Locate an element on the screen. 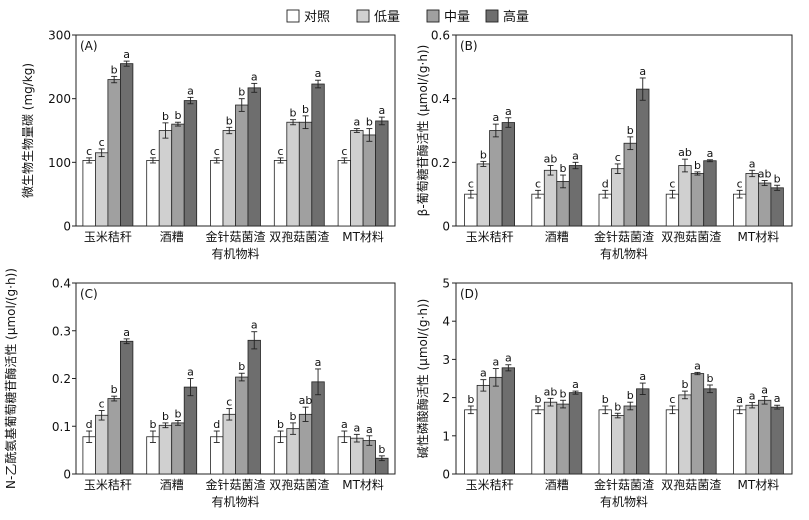  category-label: 金针菇菌渣 is located at coordinates (235, 484).